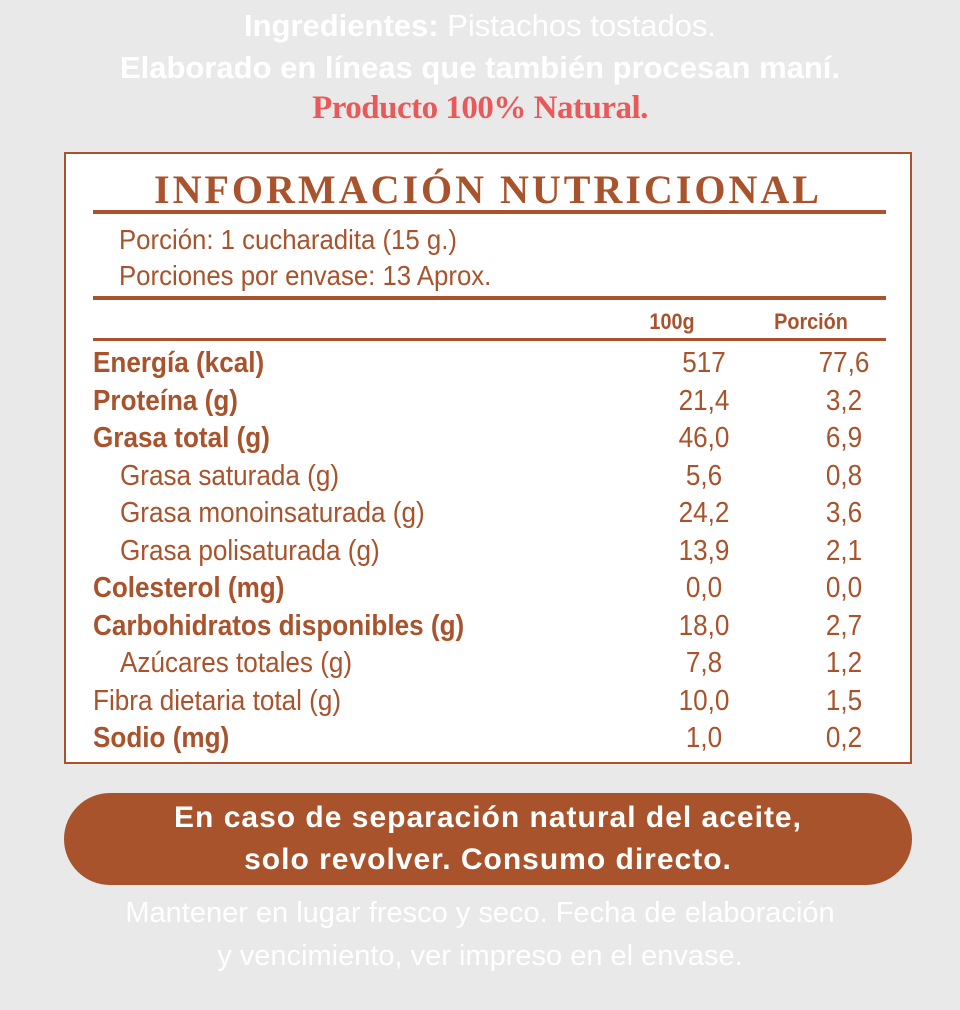  Describe the element at coordinates (181, 438) in the screenshot. I see `nutrient-name: Grasa total (g)` at that location.